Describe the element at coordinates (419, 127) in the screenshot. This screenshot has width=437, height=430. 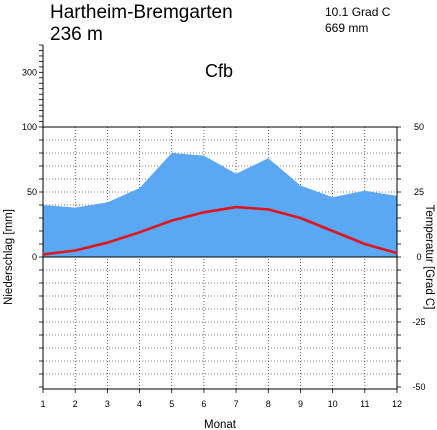
I see `right-tick-label: 50` at that location.